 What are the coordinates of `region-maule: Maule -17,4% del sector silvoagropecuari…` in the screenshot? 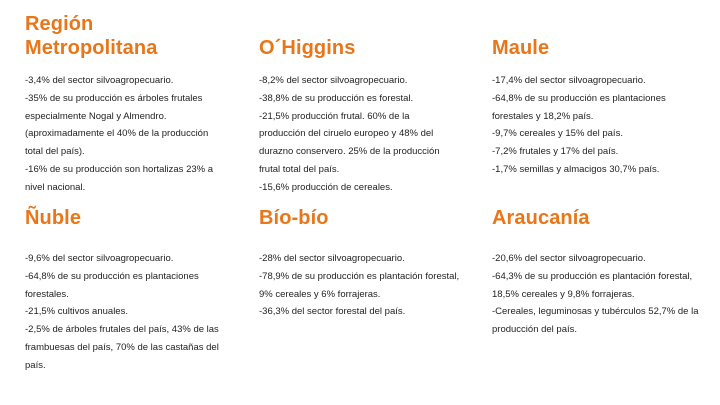 It's located at (599, 107).